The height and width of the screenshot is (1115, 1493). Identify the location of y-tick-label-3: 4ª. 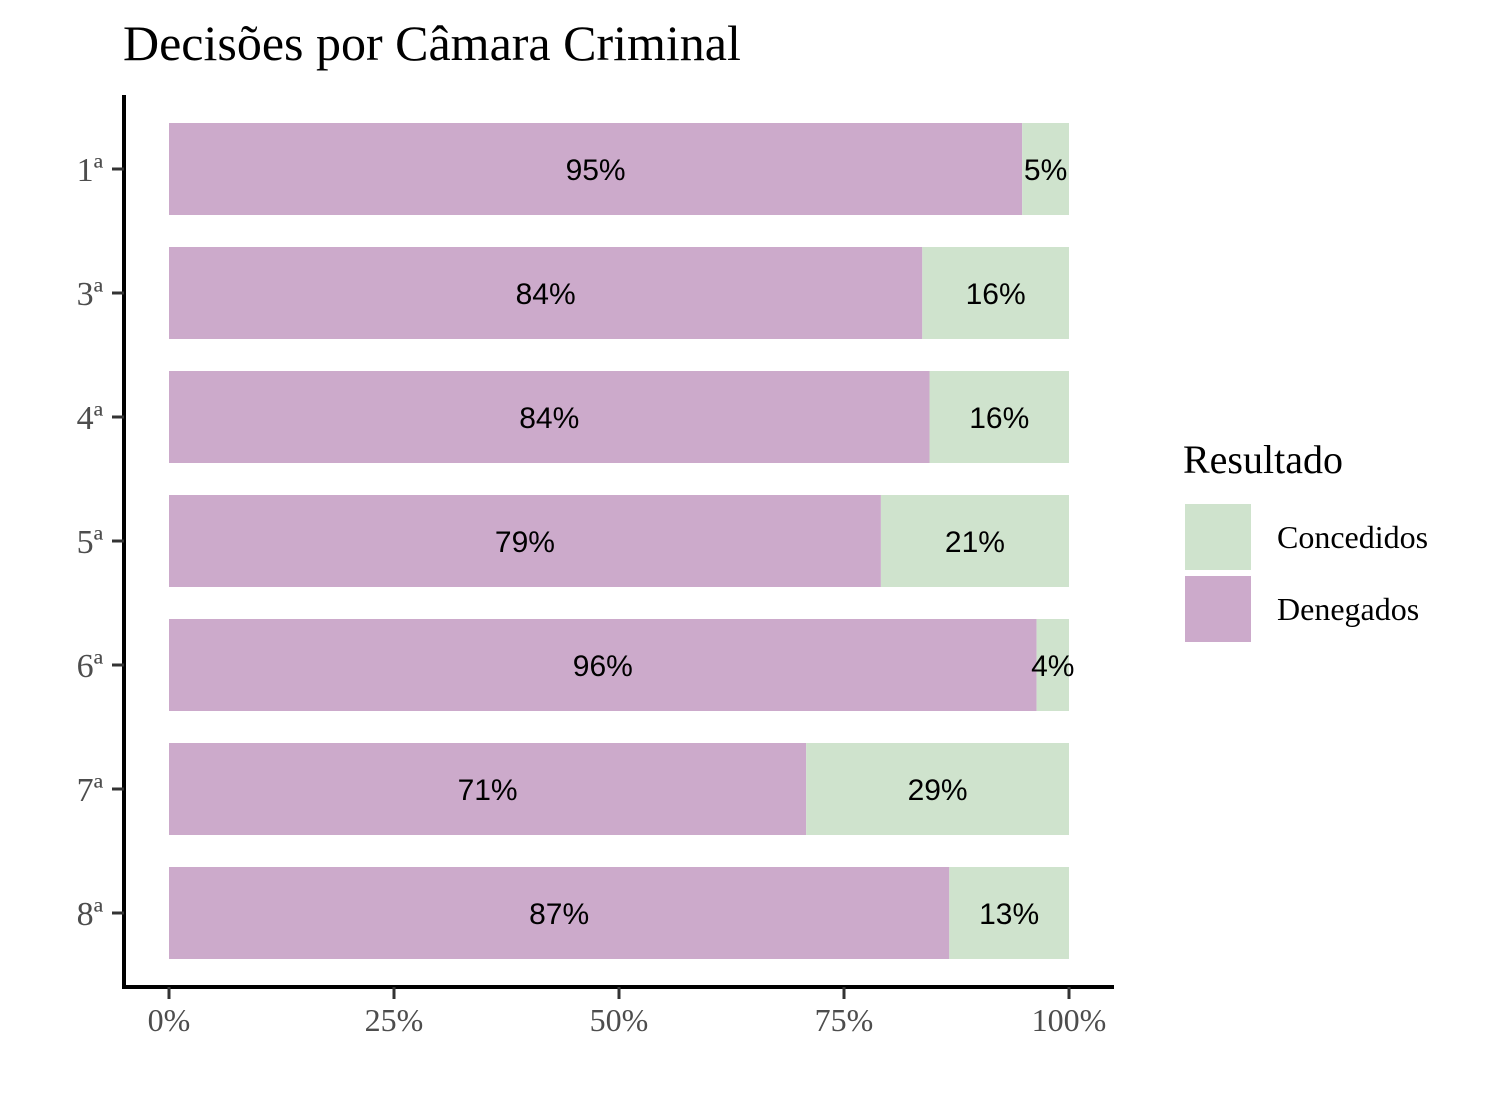
(90, 418).